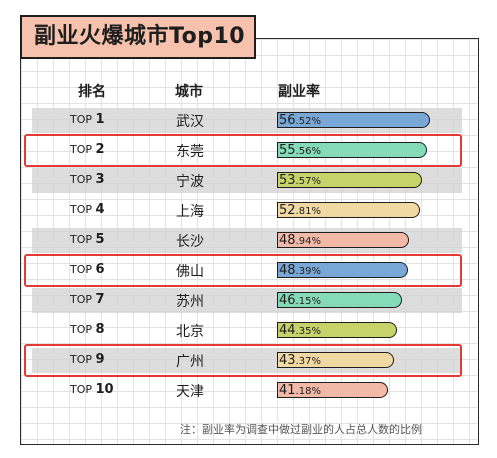 Image resolution: width=497 pixels, height=458 pixels. I want to click on rank-label: TOP 1, so click(87, 119).